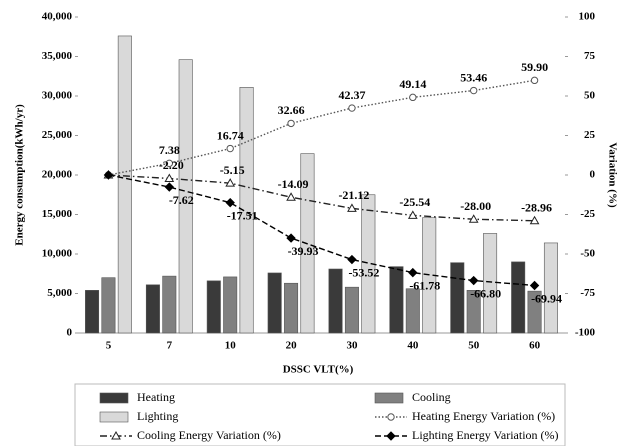 The width and height of the screenshot is (629, 446). Describe the element at coordinates (587, 214) in the screenshot. I see `y2-tick-label: -25` at that location.